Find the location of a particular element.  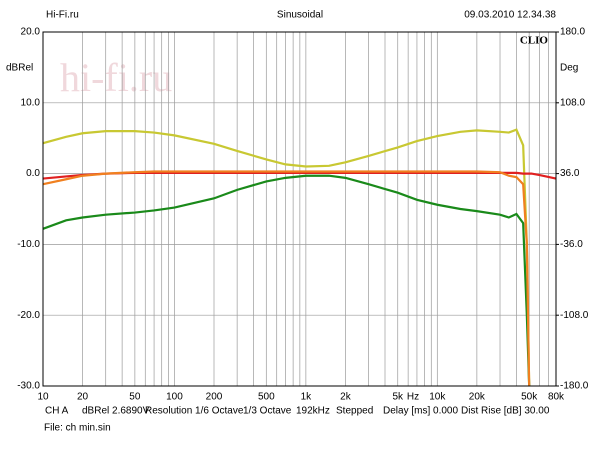

x-tick-label: 500 is located at coordinates (266, 397).